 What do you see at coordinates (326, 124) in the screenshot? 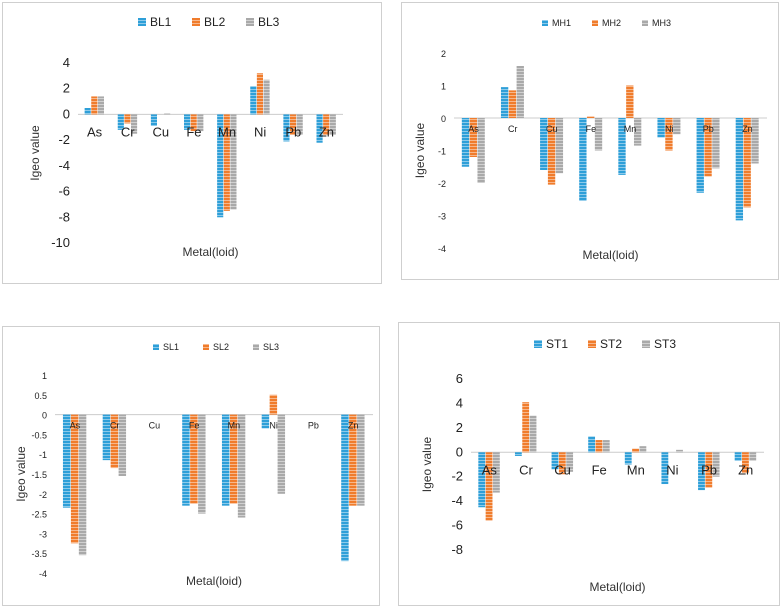
I see `bar-bl2-zn` at bounding box center [326, 124].